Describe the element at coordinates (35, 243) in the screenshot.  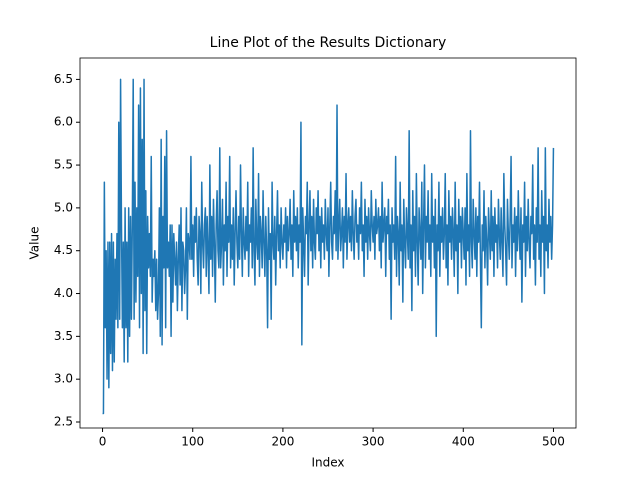
I see `y-axis-label: Value` at that location.